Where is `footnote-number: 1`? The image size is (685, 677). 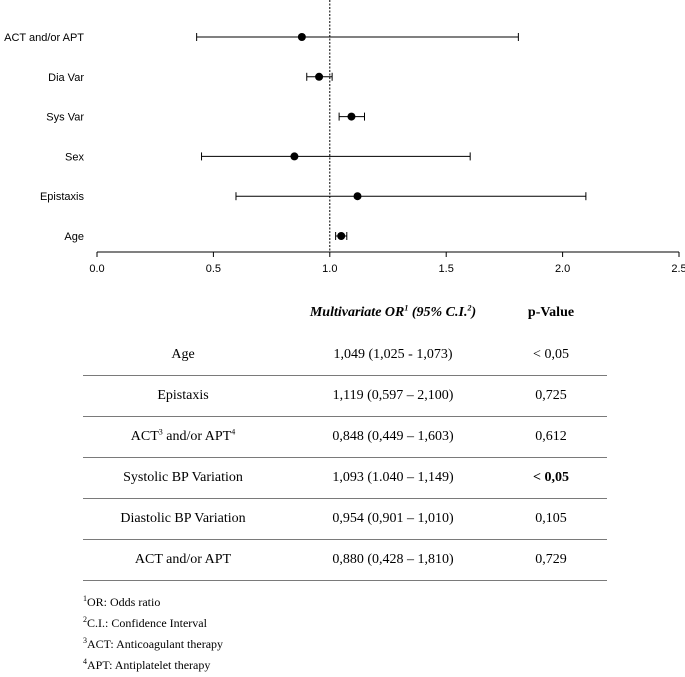
footnote-number: 1 is located at coordinates (85, 598).